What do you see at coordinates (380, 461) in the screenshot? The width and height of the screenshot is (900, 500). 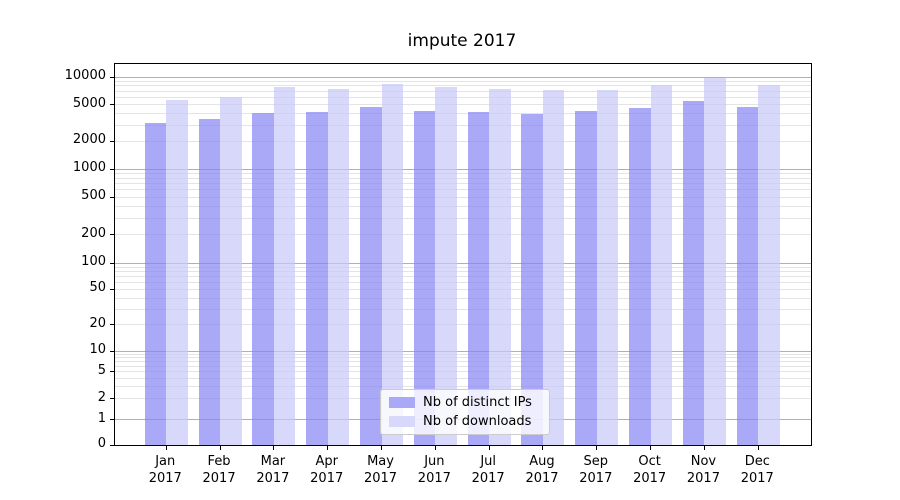 I see `x-tick-month: May` at bounding box center [380, 461].